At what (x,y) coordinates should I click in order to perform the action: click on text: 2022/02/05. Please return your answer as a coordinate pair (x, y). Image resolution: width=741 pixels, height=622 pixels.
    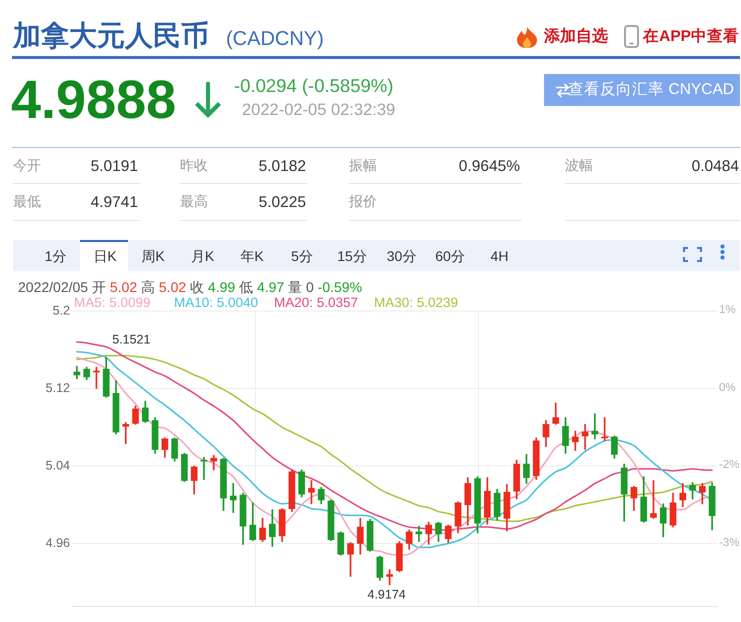
    Looking at the image, I should click on (53, 287).